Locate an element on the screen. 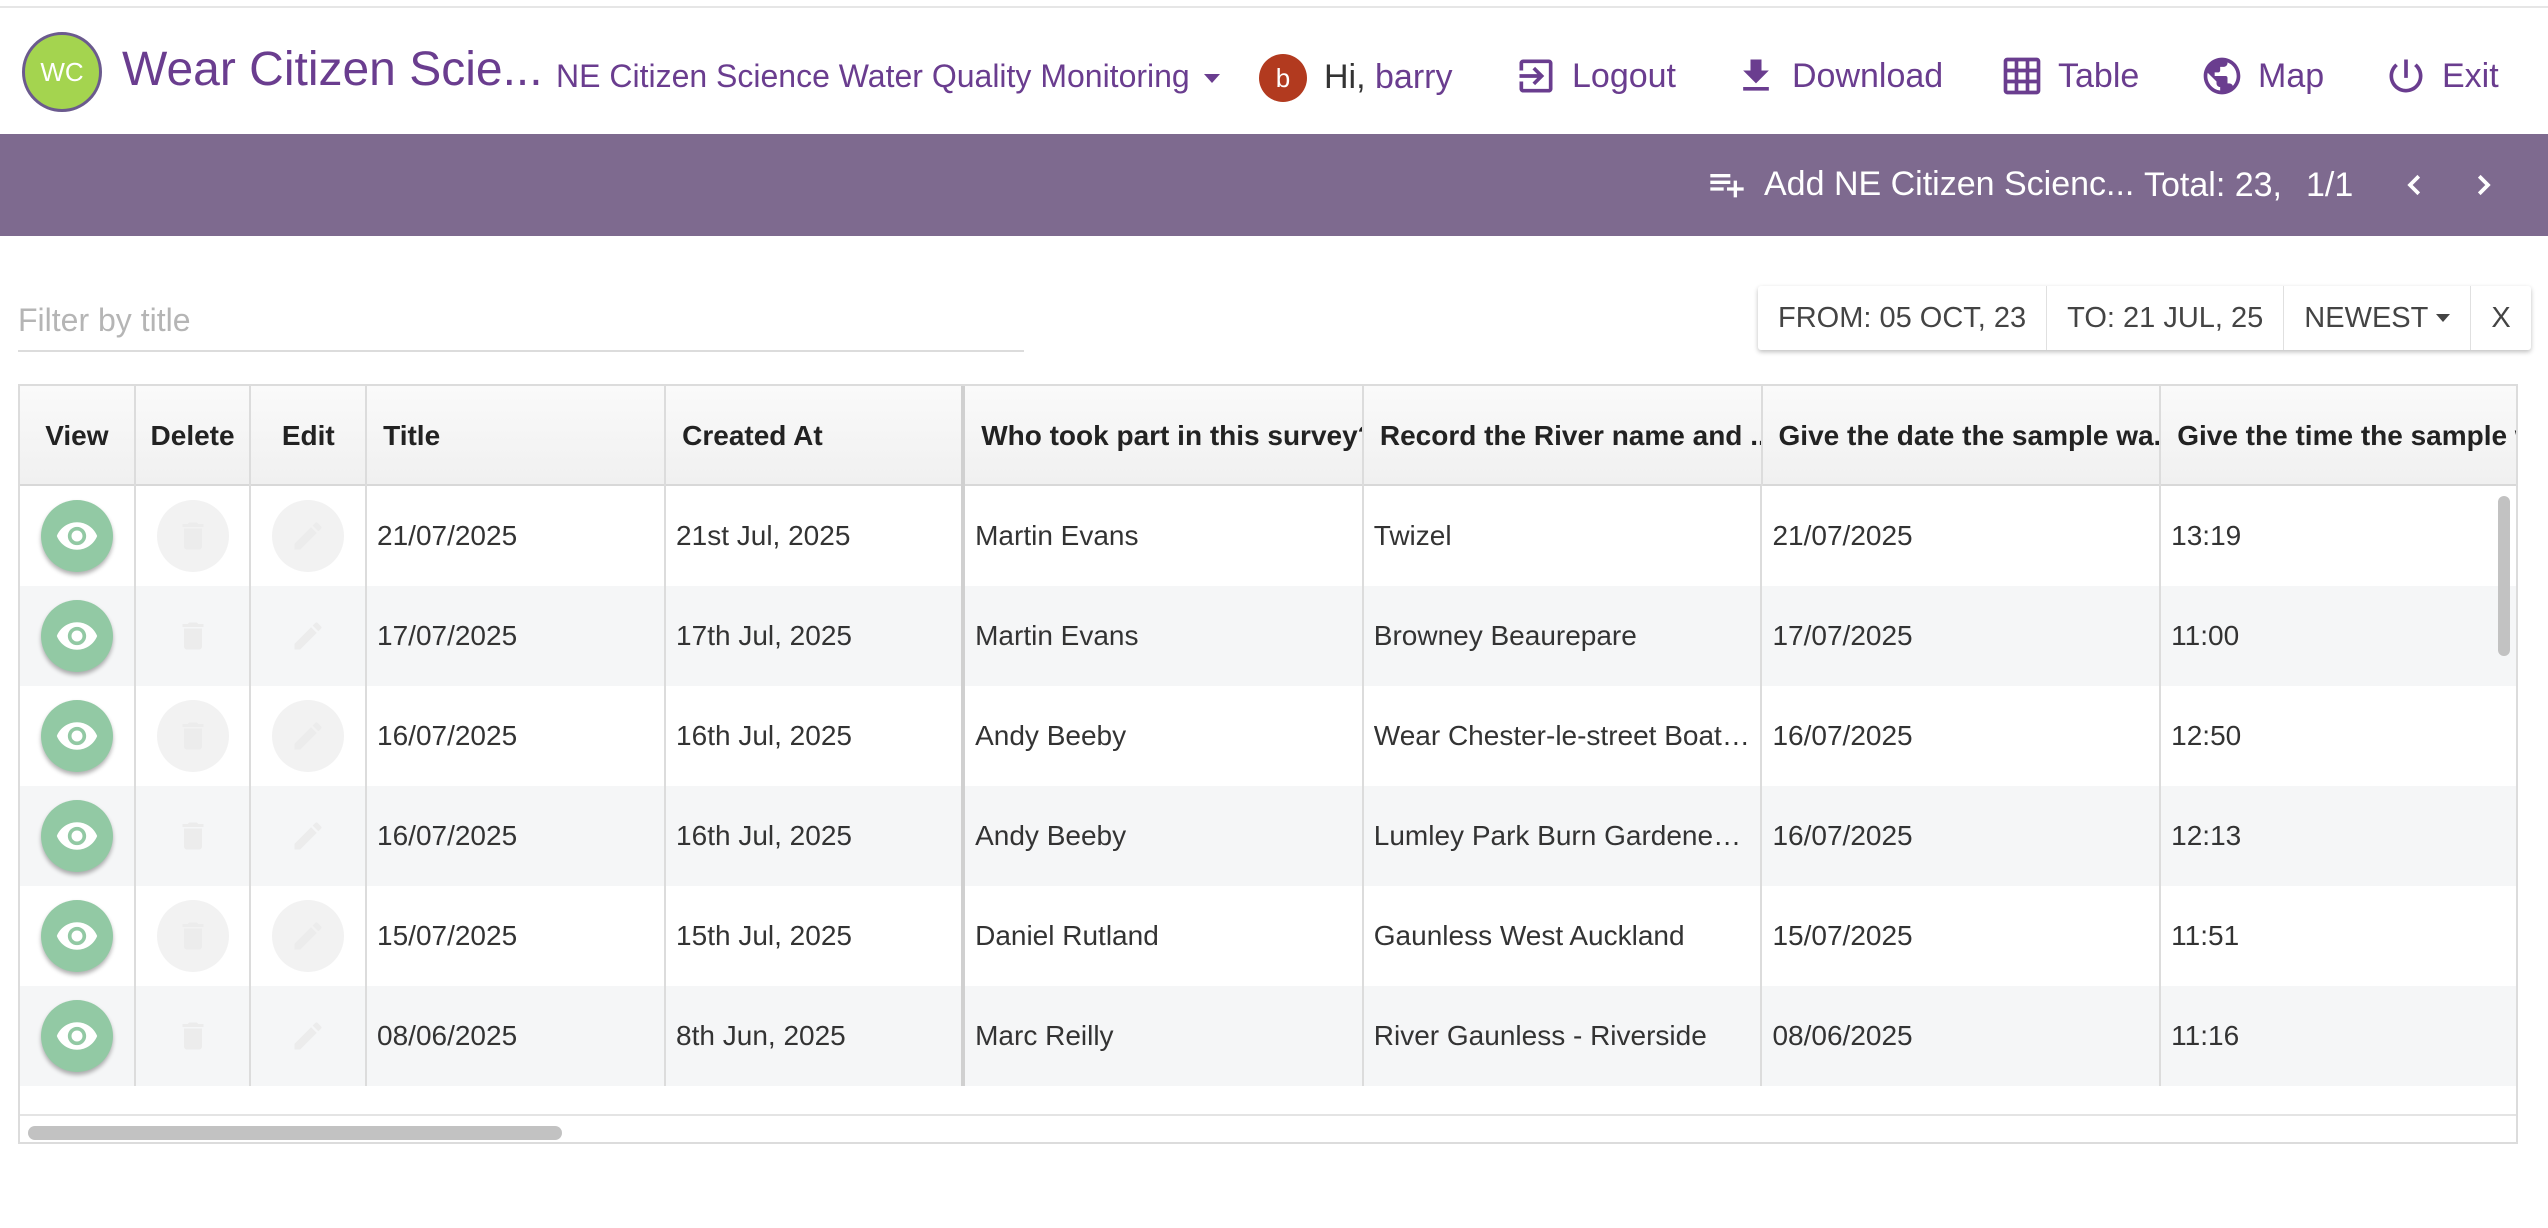  column-header-view: View is located at coordinates (78, 436).